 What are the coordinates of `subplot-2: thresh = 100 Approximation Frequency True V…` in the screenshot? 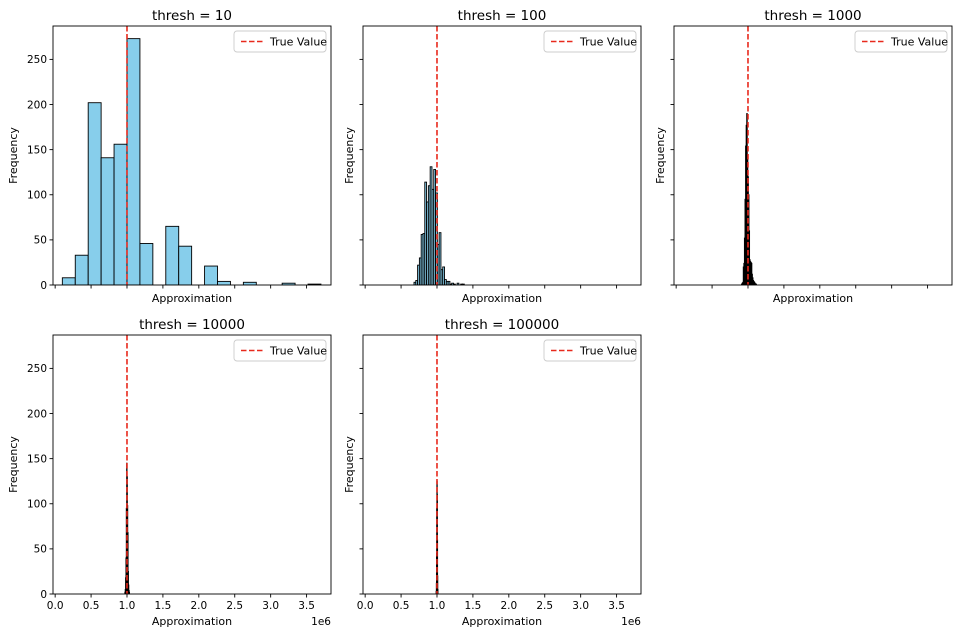 It's located at (492, 156).